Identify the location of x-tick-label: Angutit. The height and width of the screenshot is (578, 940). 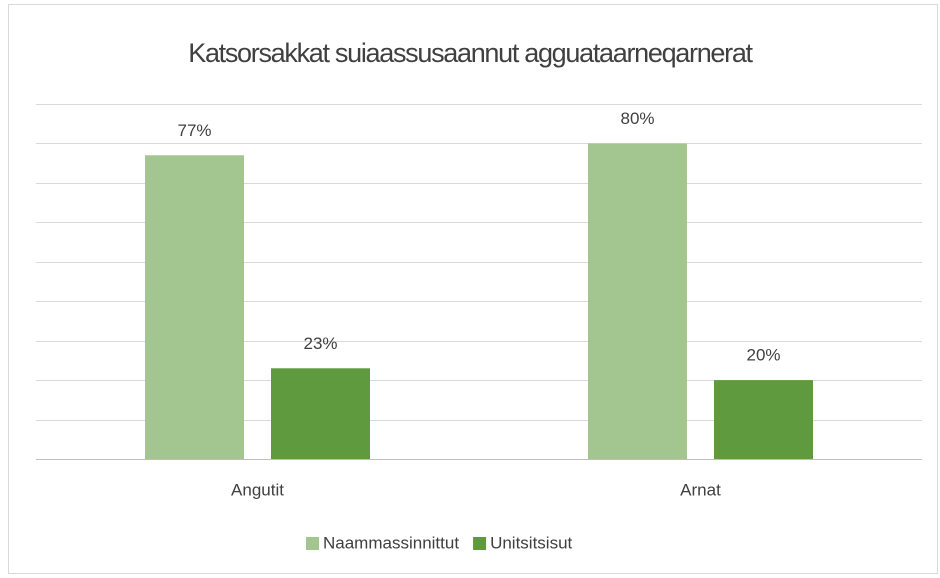
(257, 489).